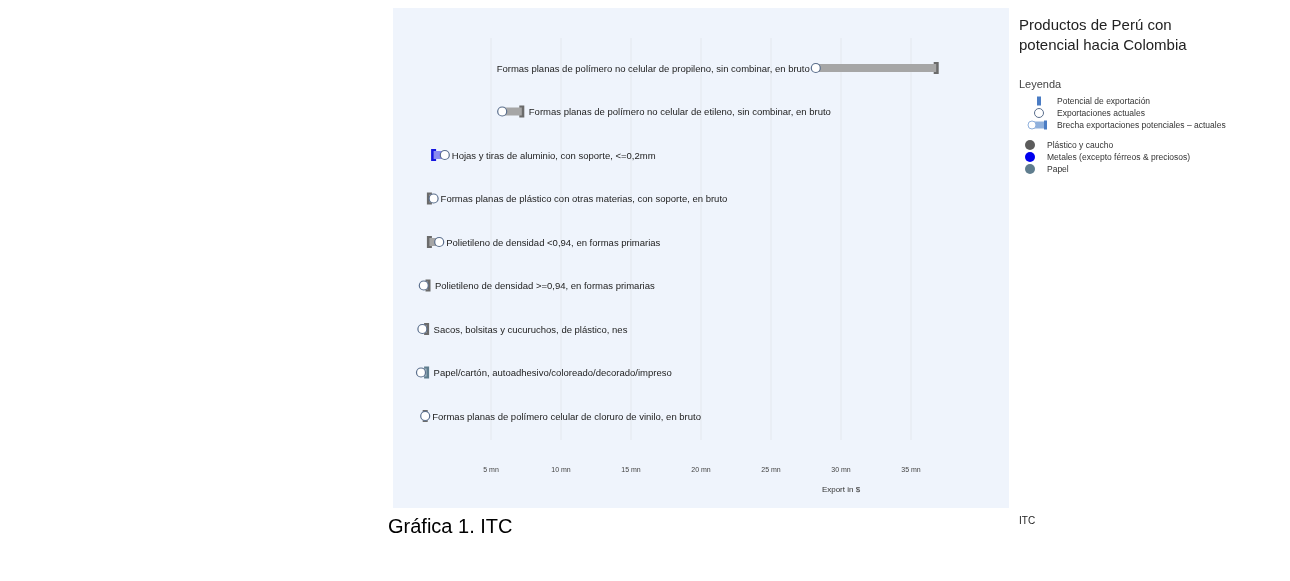 Image resolution: width=1290 pixels, height=581 pixels. I want to click on y-tick-label: Formas planas de plástico con otras materias, con soporte, en bruto, so click(584, 198).